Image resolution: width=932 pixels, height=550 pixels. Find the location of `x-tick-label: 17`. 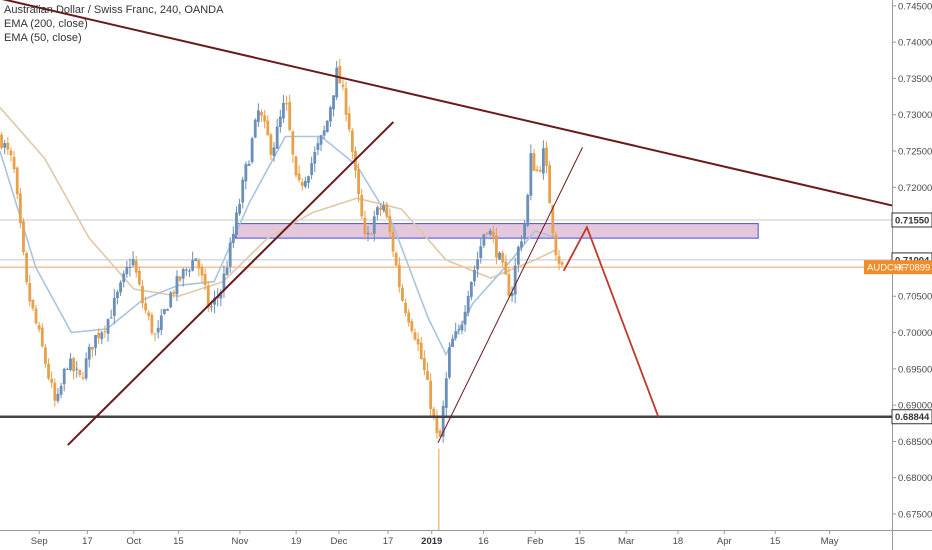

x-tick-label: 17 is located at coordinates (388, 541).